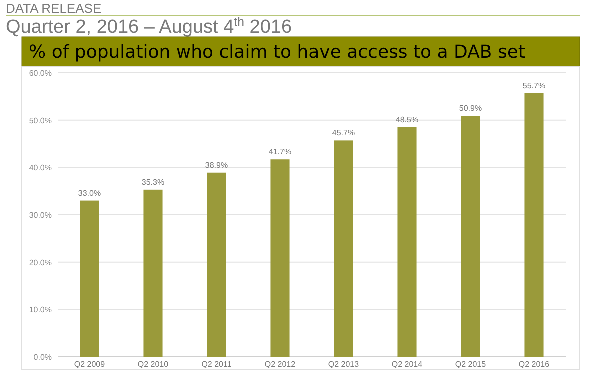 This screenshot has height=372, width=600. What do you see at coordinates (471, 364) in the screenshot?
I see `x-tick-label: Q2 2015` at bounding box center [471, 364].